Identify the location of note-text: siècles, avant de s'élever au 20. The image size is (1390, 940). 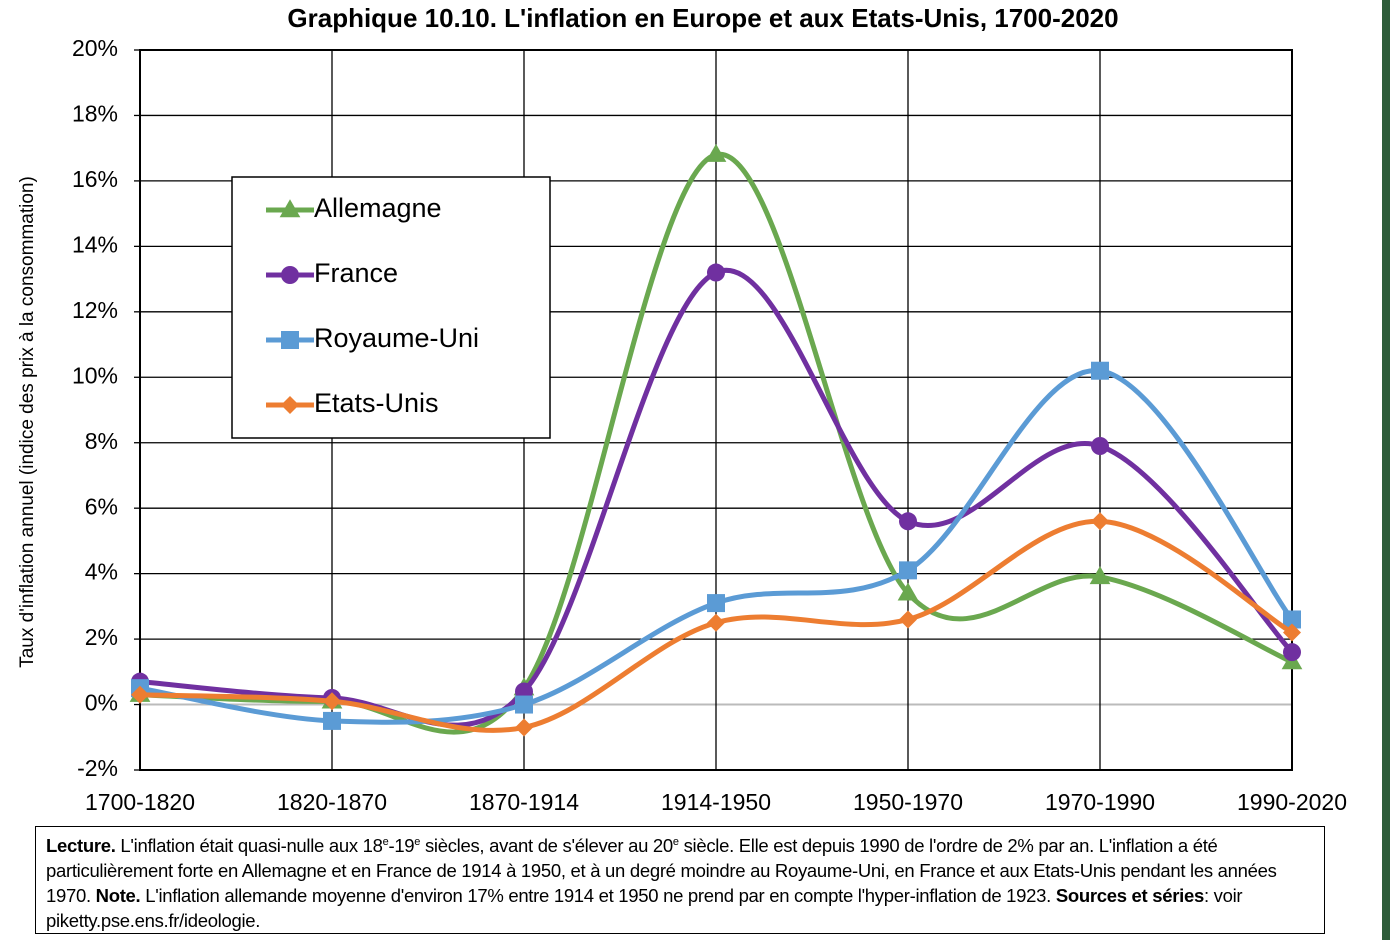
(546, 845).